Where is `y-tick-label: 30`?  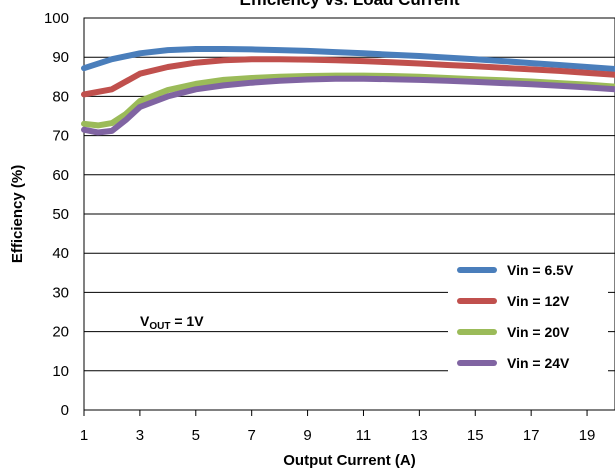
y-tick-label: 30 is located at coordinates (60, 292).